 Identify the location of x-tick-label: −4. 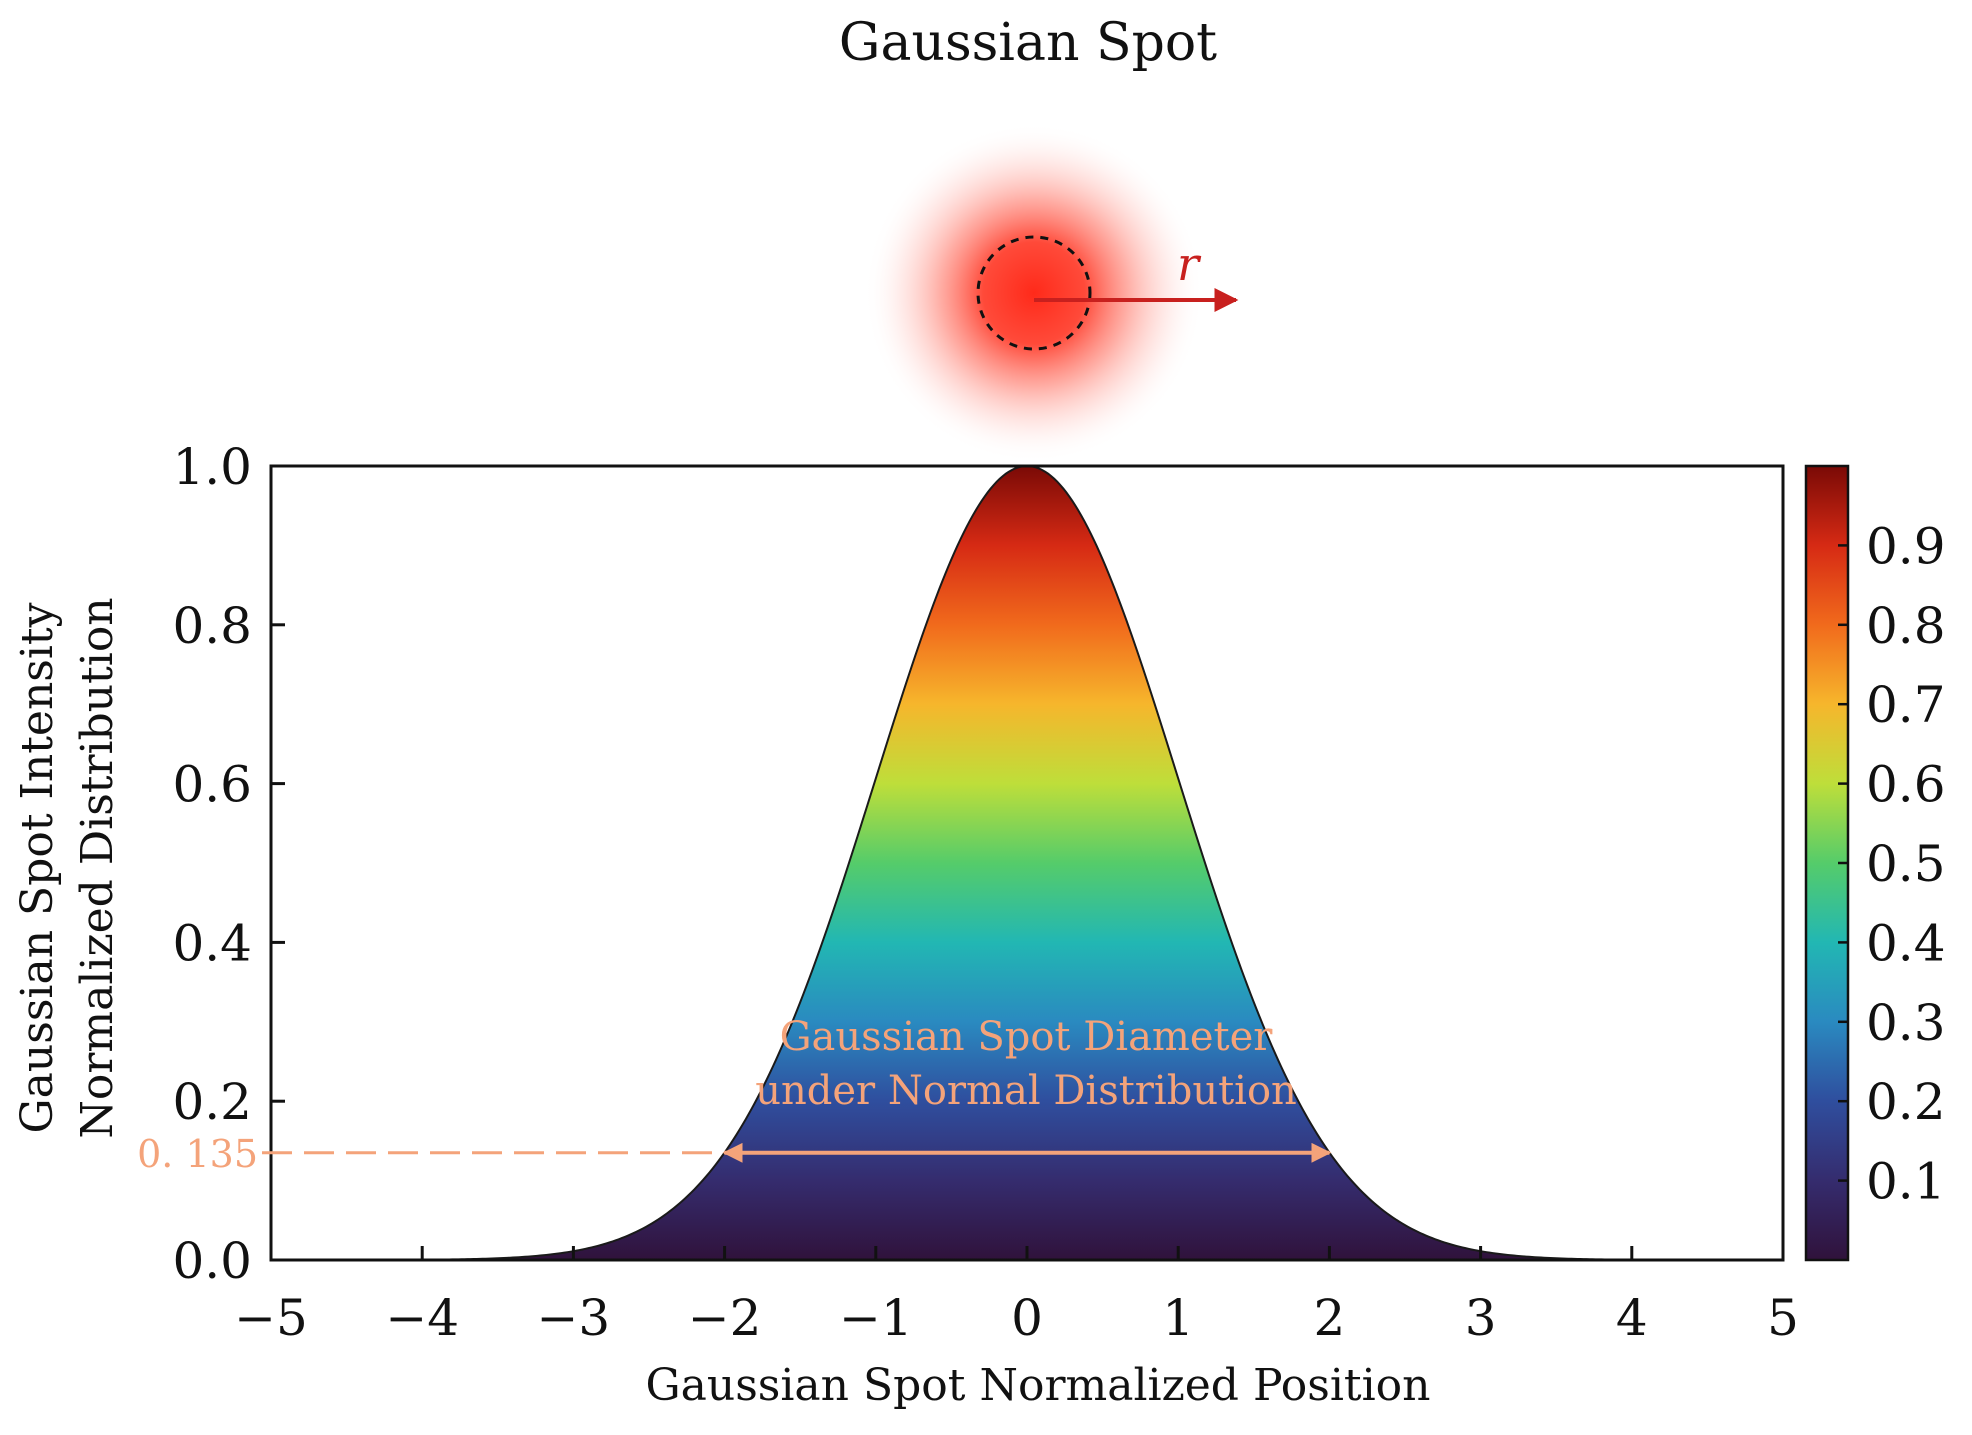
(422, 1318).